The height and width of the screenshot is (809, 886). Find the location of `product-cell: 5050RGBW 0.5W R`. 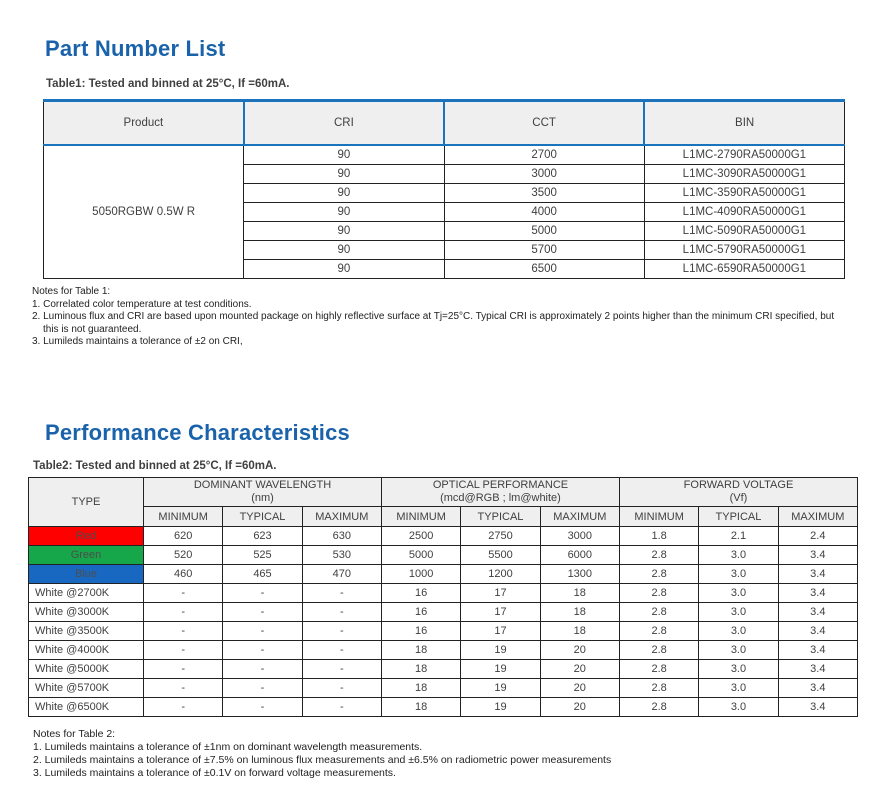

product-cell: 5050RGBW 0.5W R is located at coordinates (143, 211).